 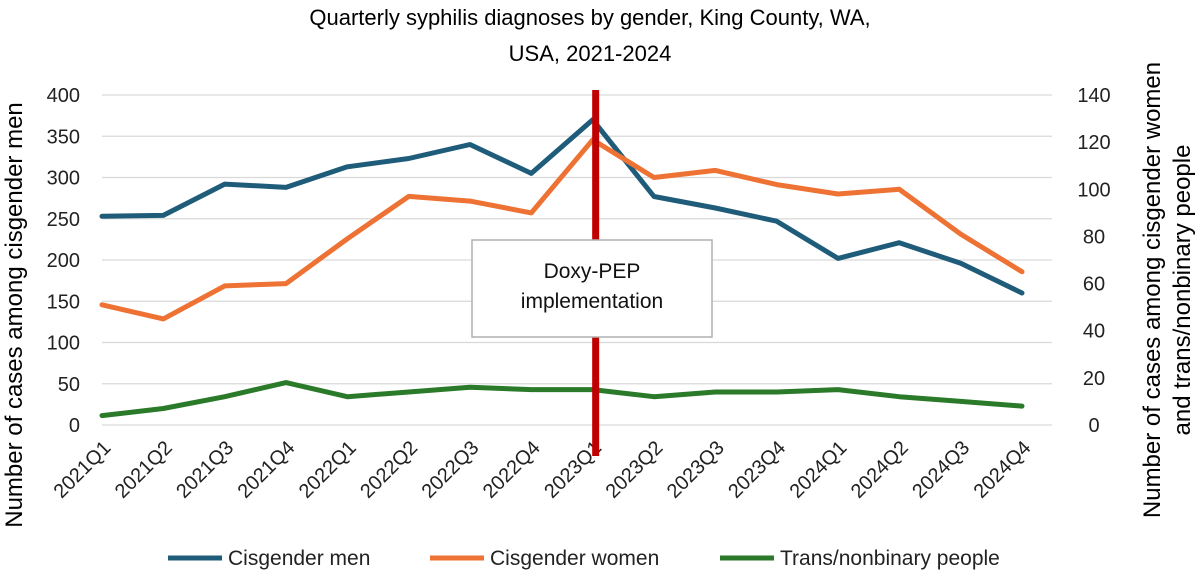 What do you see at coordinates (819, 470) in the screenshot?
I see `x-tick-label: 2024Q1` at bounding box center [819, 470].